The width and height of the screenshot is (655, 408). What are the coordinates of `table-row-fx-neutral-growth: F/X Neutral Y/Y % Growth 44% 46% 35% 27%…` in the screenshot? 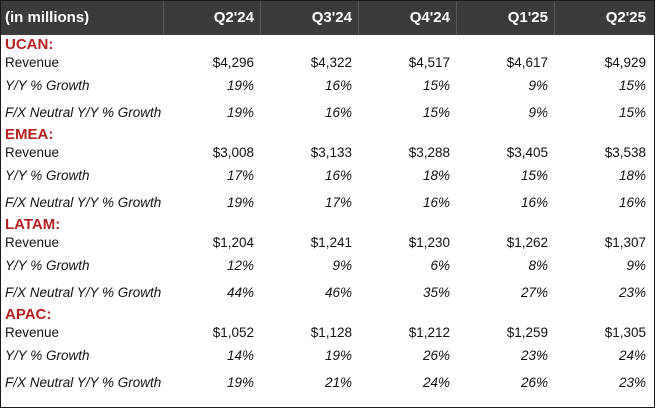 It's located at (327, 292).